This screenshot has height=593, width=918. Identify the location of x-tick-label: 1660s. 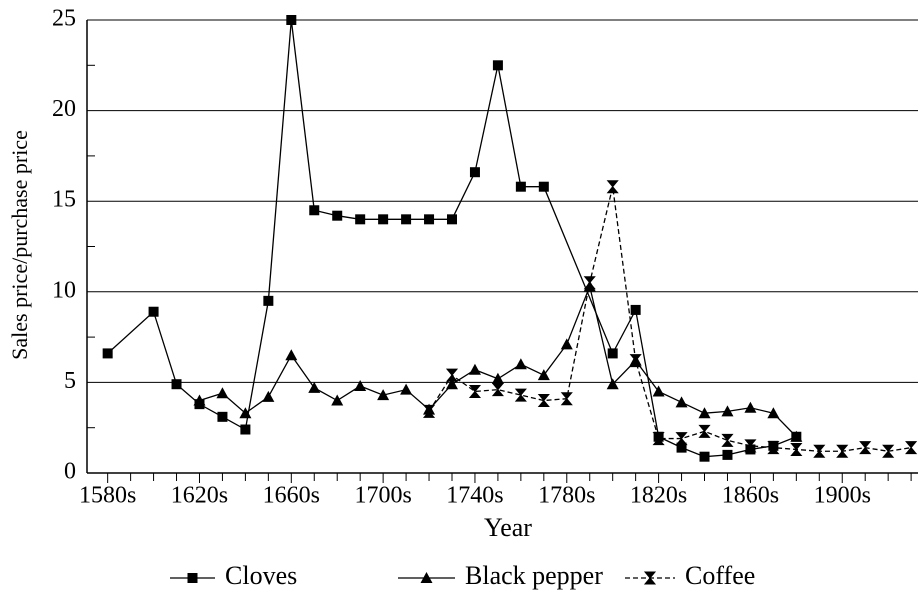
(291, 496).